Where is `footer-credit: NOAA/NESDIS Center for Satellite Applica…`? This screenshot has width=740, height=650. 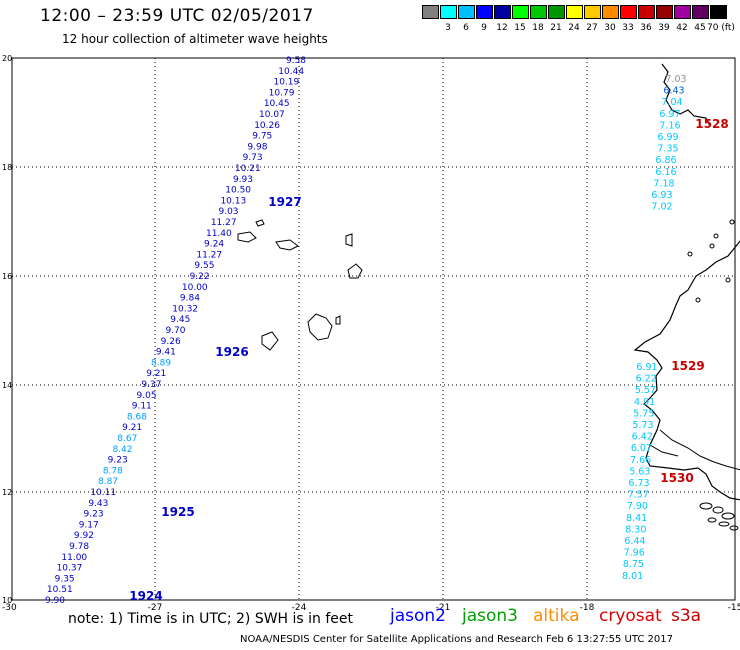
footer-credit: NOAA/NESDIS Center for Satellite Applica… is located at coordinates (456, 639).